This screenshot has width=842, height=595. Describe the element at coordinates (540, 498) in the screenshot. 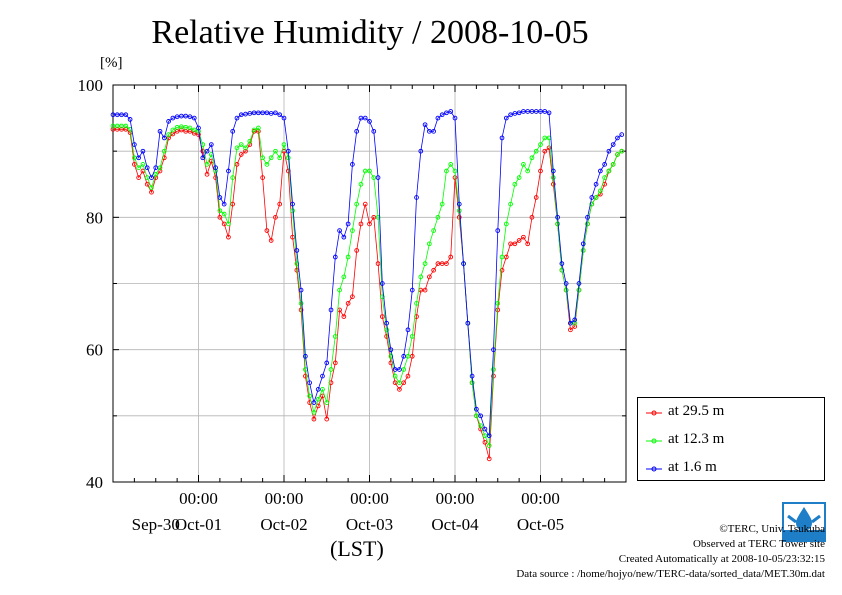

I see `x-tick-time: 00:00` at that location.